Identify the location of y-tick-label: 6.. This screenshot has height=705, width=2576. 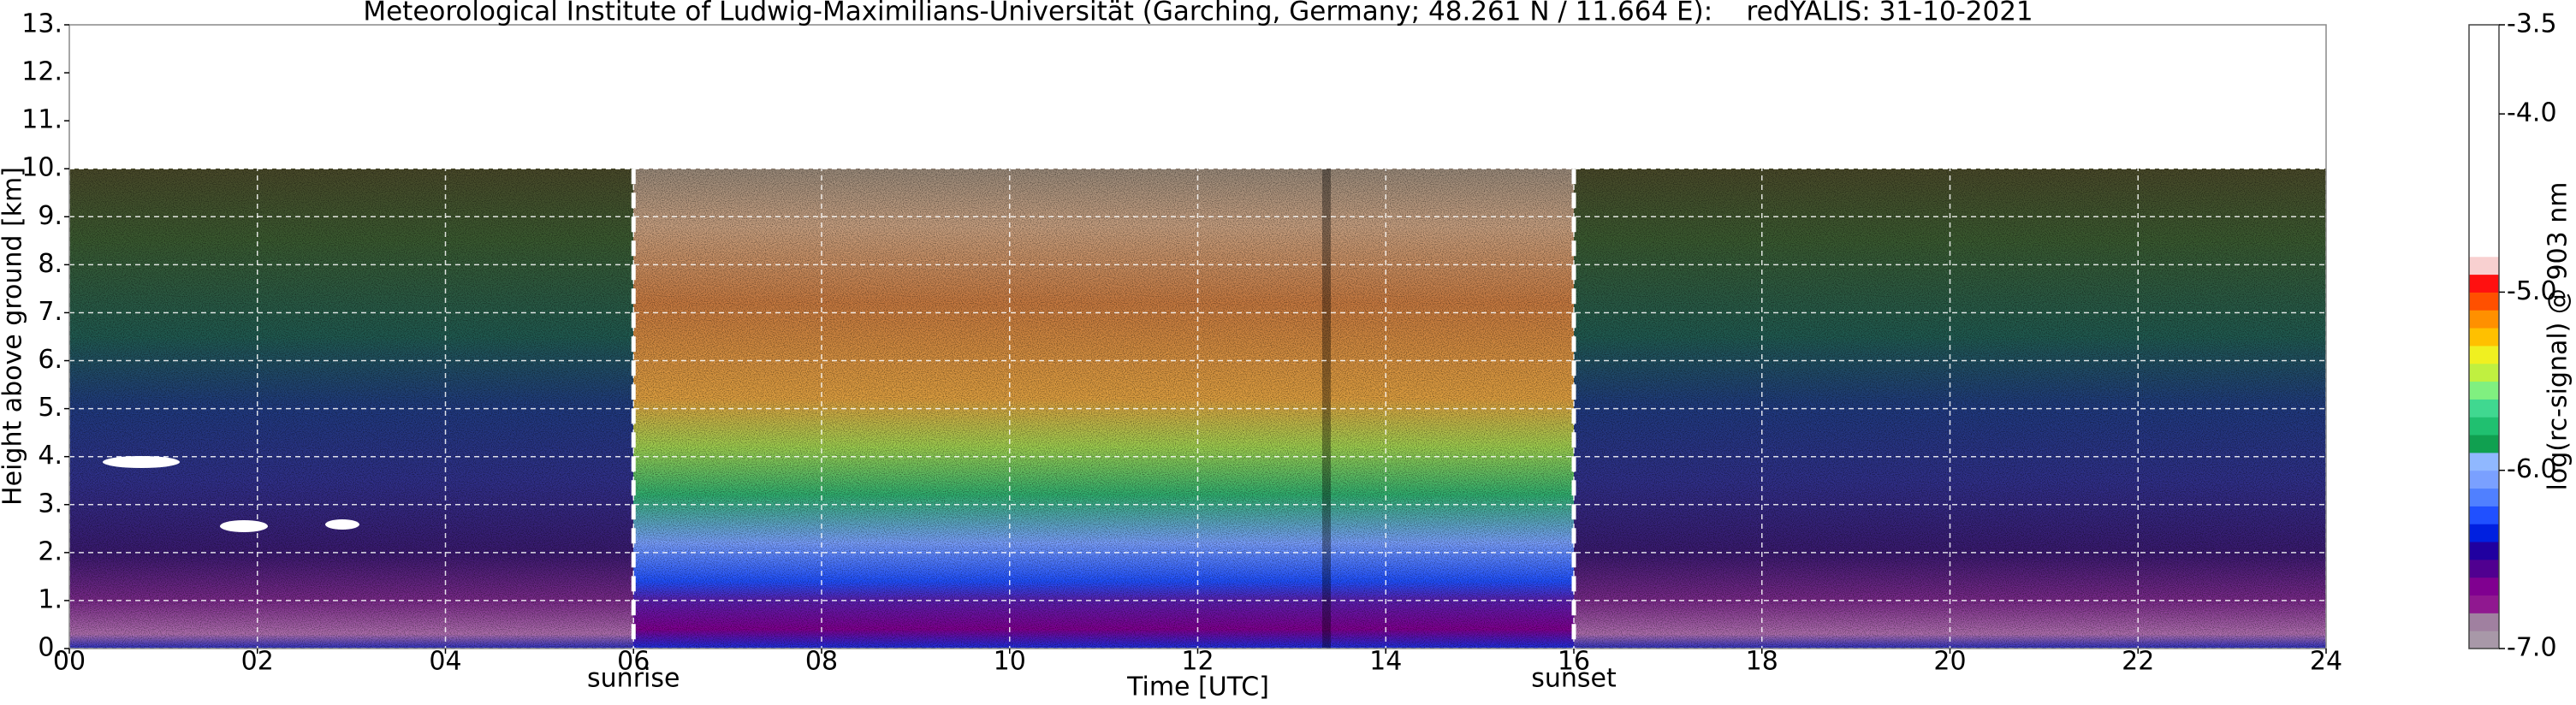
(50, 360).